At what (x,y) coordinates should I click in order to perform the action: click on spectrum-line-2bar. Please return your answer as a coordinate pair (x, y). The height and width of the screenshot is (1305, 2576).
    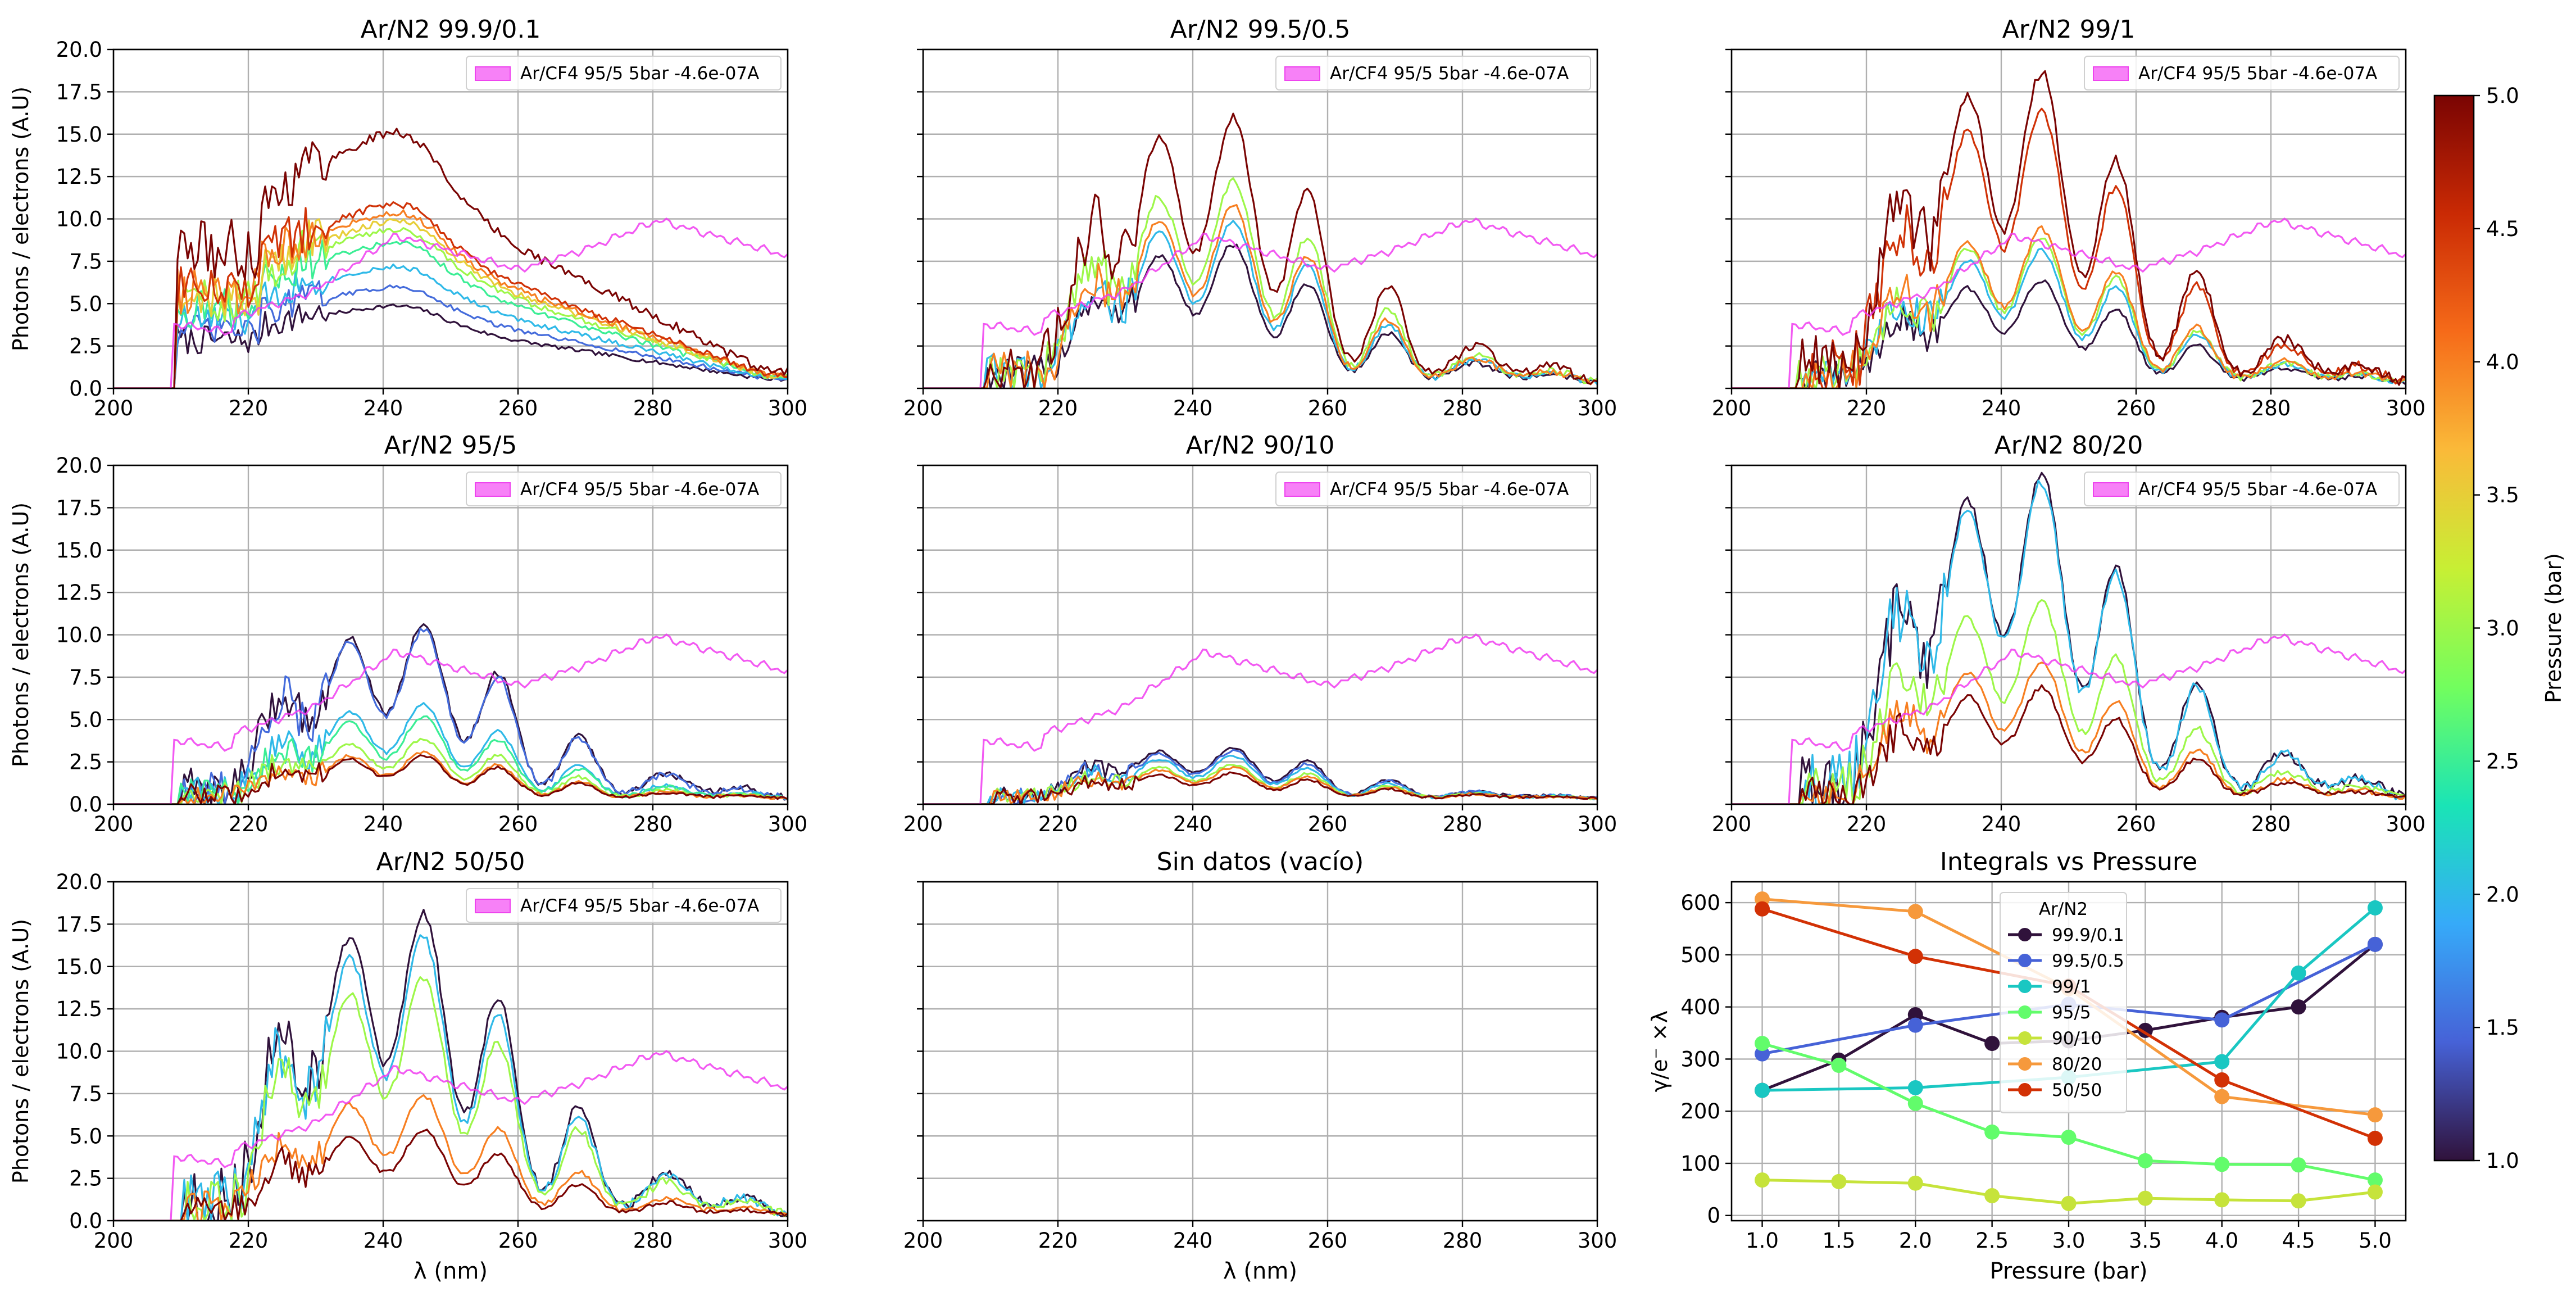
    Looking at the image, I should click on (451, 1077).